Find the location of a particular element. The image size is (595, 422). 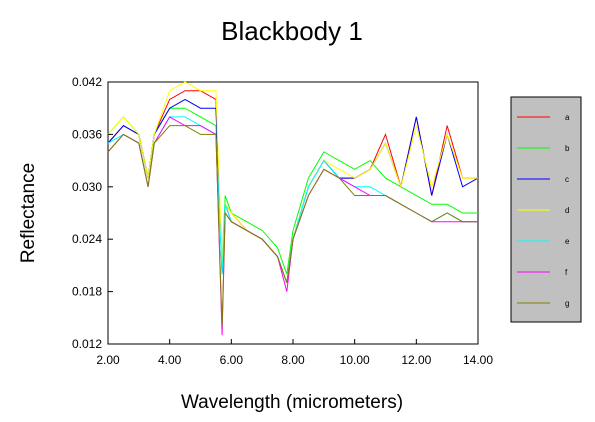

chart-title: Blackbody 1 is located at coordinates (292, 31).